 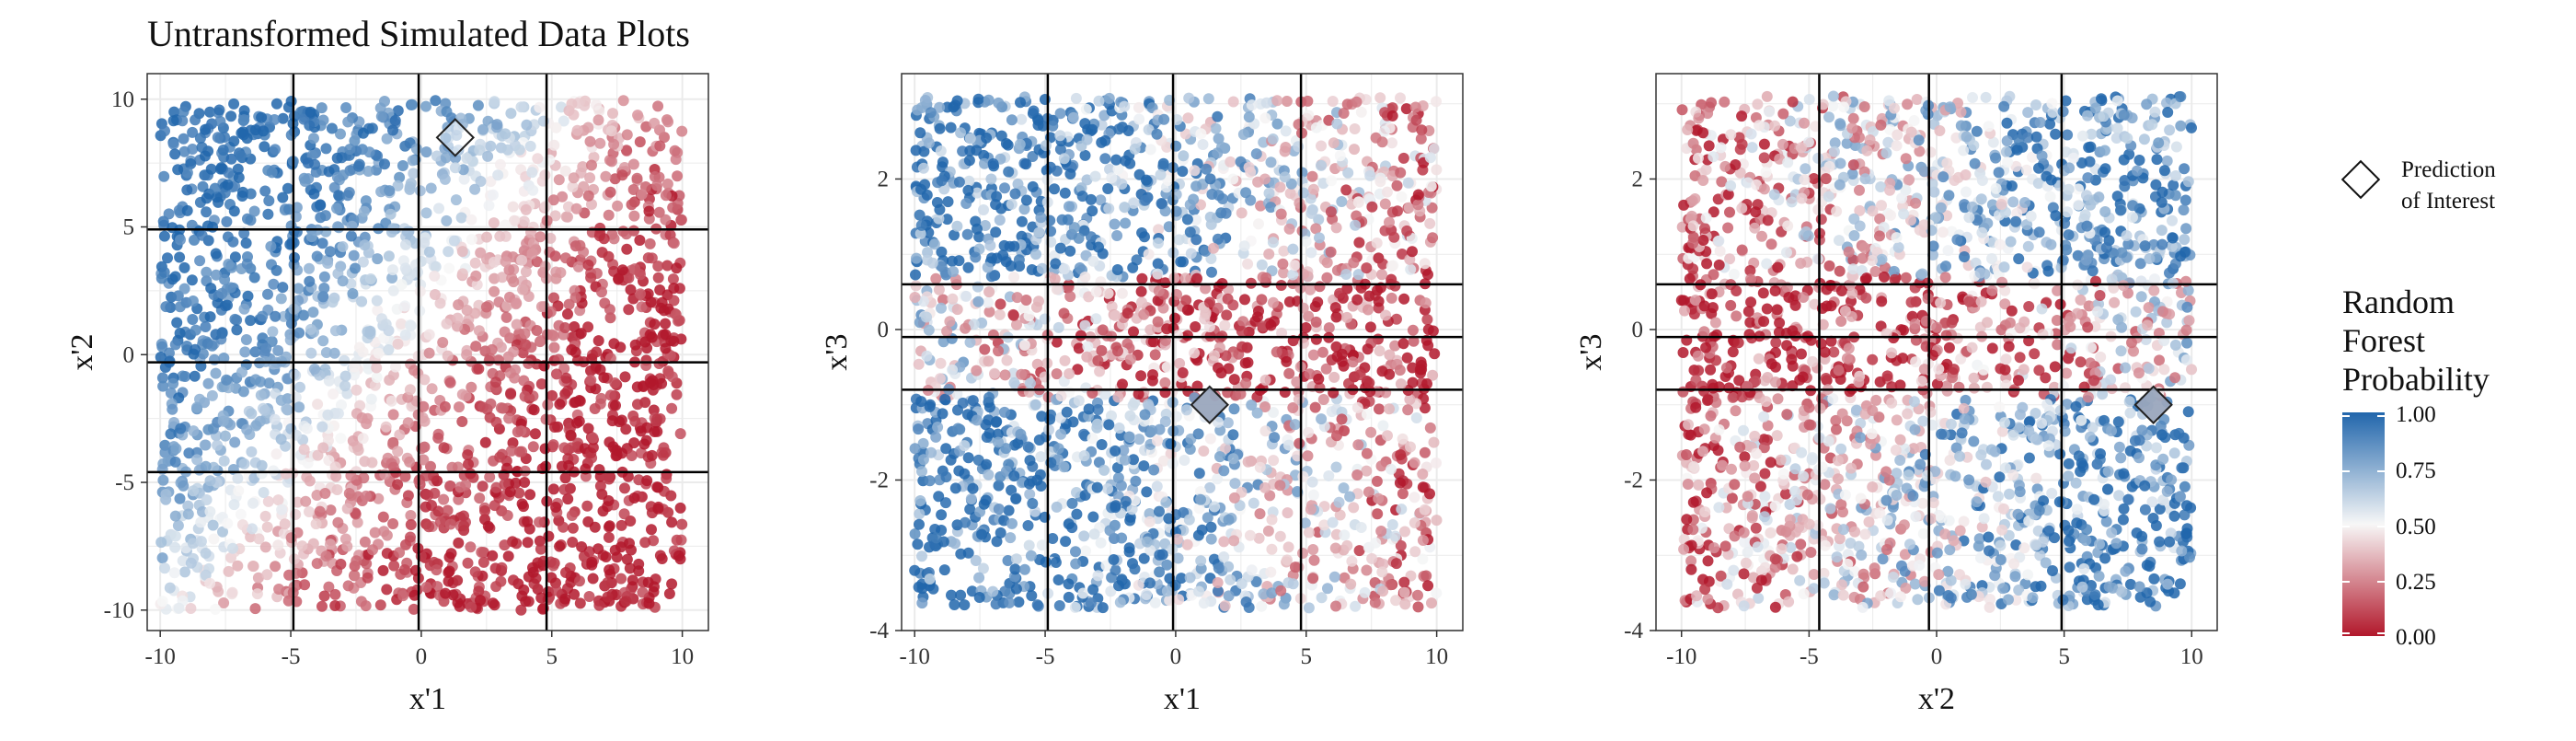 I want to click on x-tick-label: -5, so click(x=1045, y=656).